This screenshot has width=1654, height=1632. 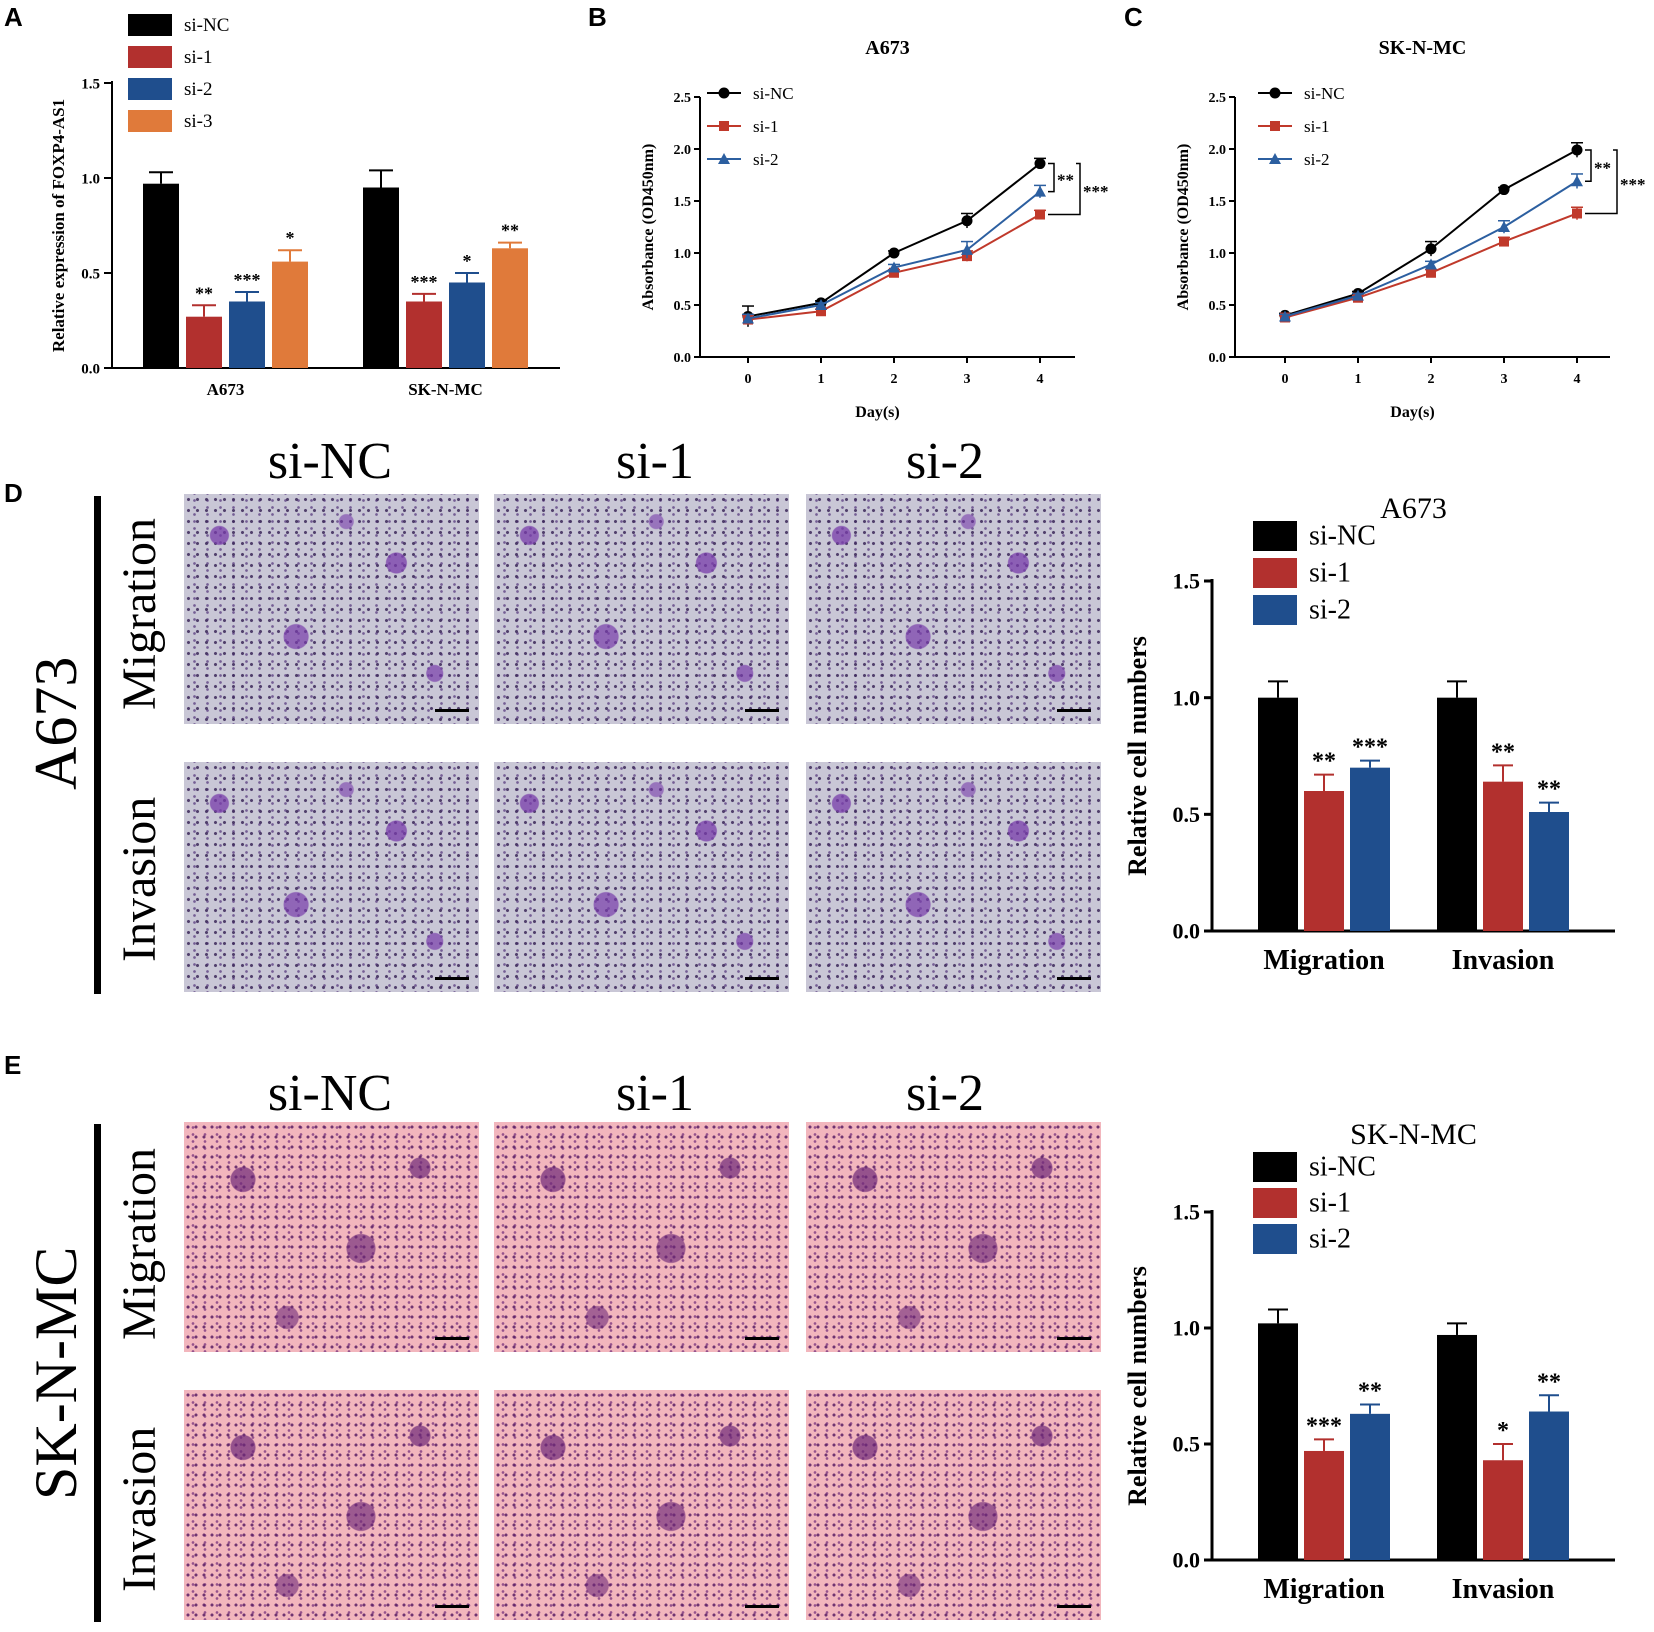 What do you see at coordinates (945, 1093) in the screenshot?
I see `col-header-si-2-e: si-2` at bounding box center [945, 1093].